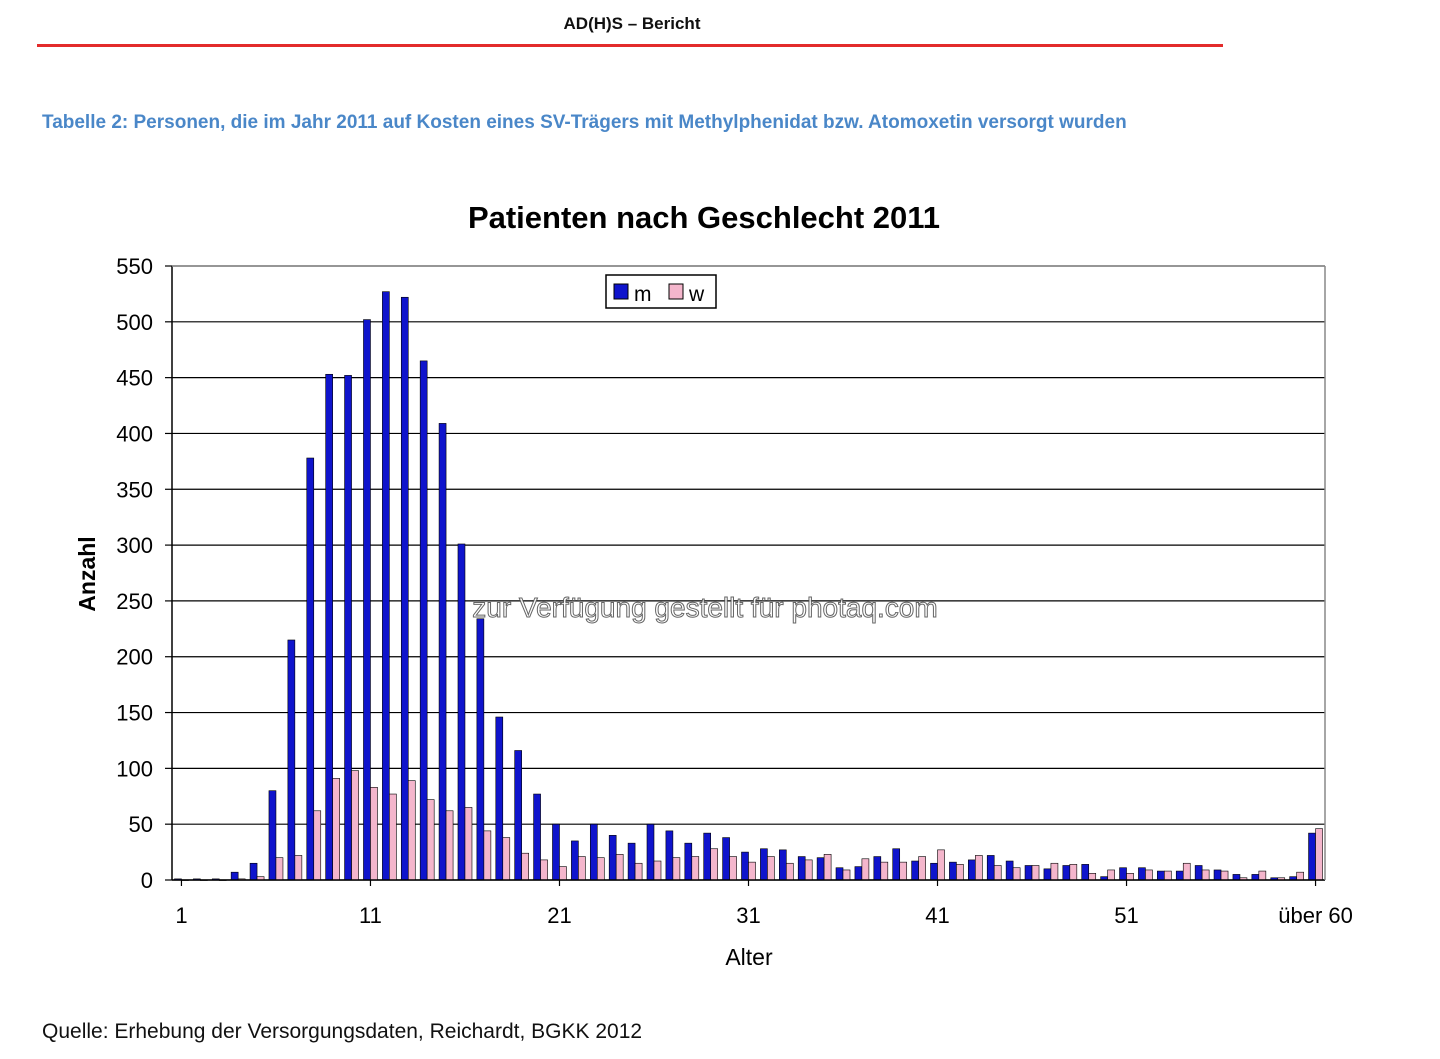 Image resolution: width=1440 pixels, height=1059 pixels. What do you see at coordinates (621, 291) in the screenshot?
I see `legend-swatch-m` at bounding box center [621, 291].